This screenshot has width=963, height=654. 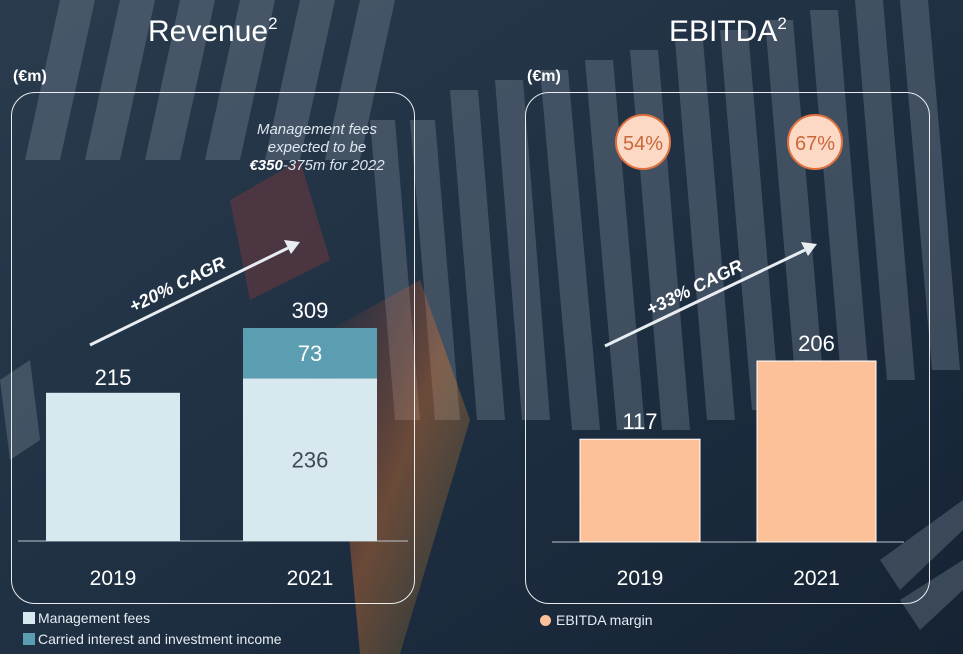 What do you see at coordinates (723, 31) in the screenshot?
I see `ebitda-title-text: EBITDA` at bounding box center [723, 31].